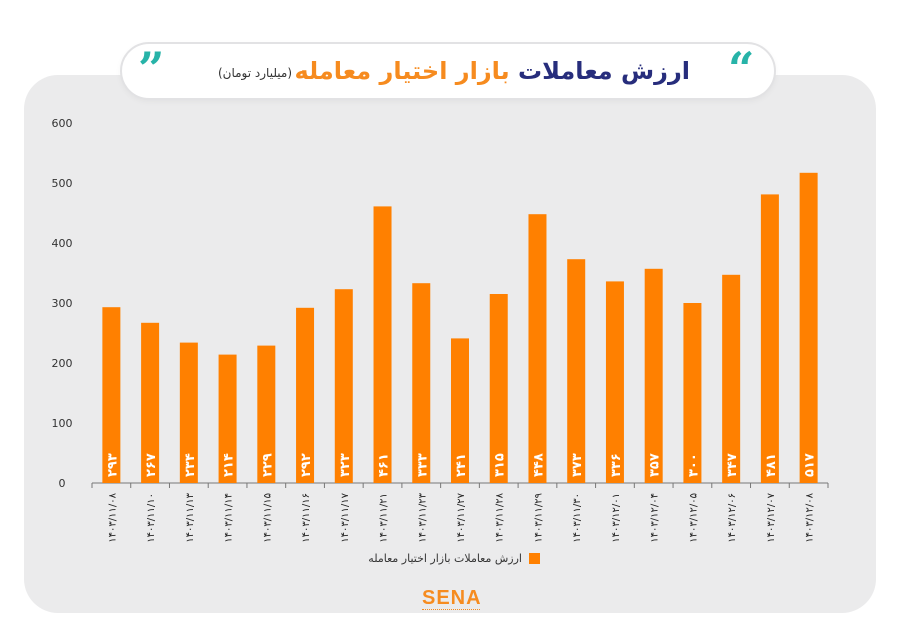  Describe the element at coordinates (306, 518) in the screenshot. I see `x-tick-label: ۱۴۰۳/۱۱/۱۶` at that location.